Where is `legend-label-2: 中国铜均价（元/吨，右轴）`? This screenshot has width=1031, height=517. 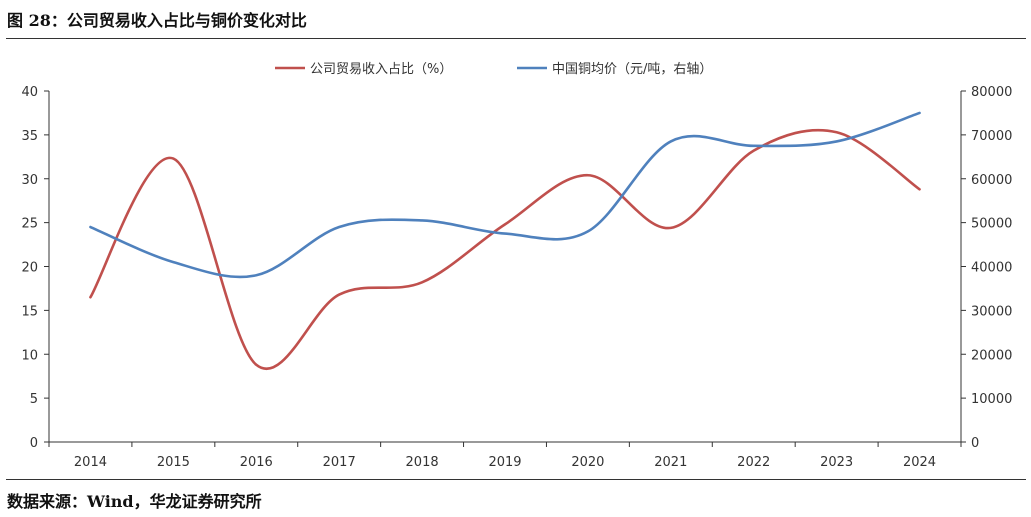
legend-label-2: 中国铜均价（元/吨，右轴） is located at coordinates (632, 69).